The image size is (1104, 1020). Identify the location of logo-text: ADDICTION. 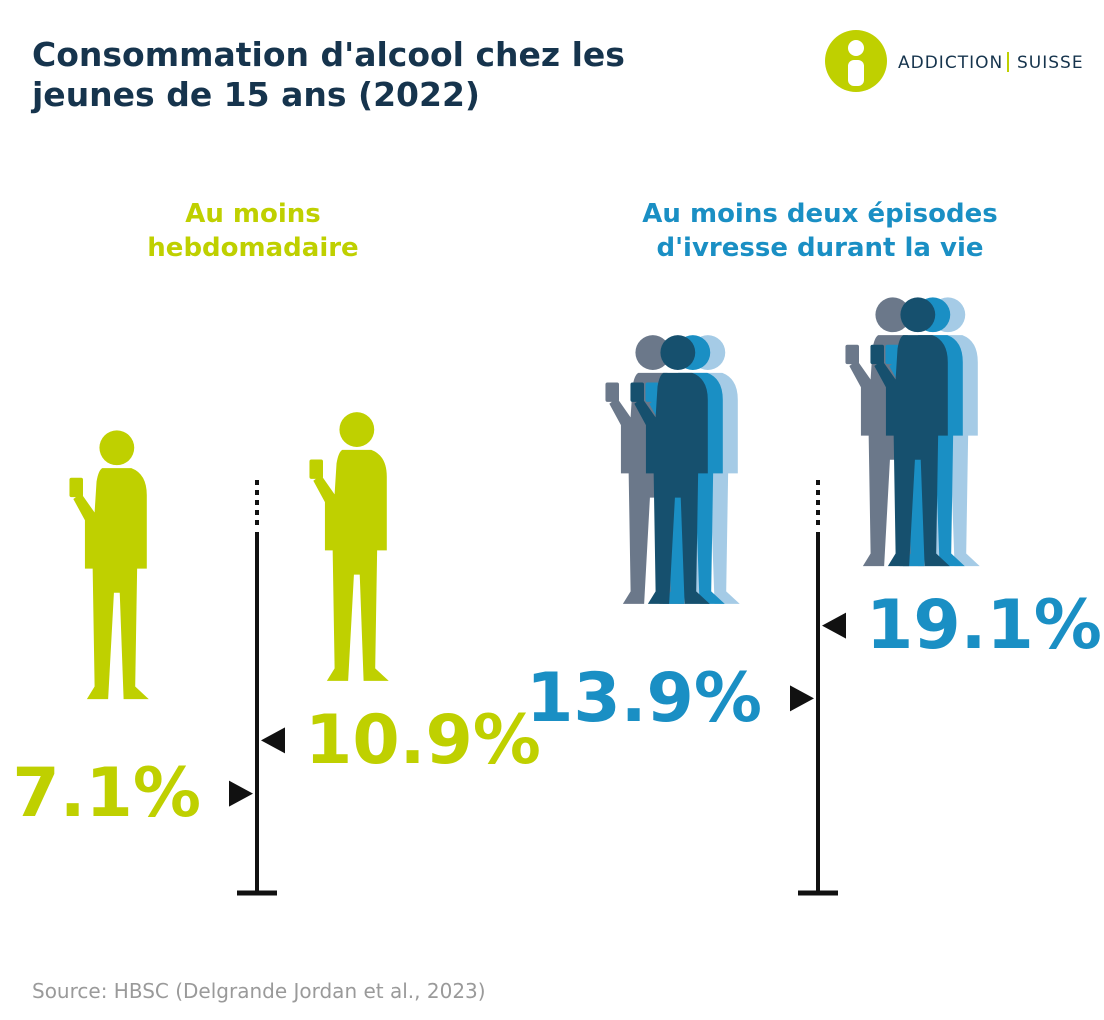
(950, 63).